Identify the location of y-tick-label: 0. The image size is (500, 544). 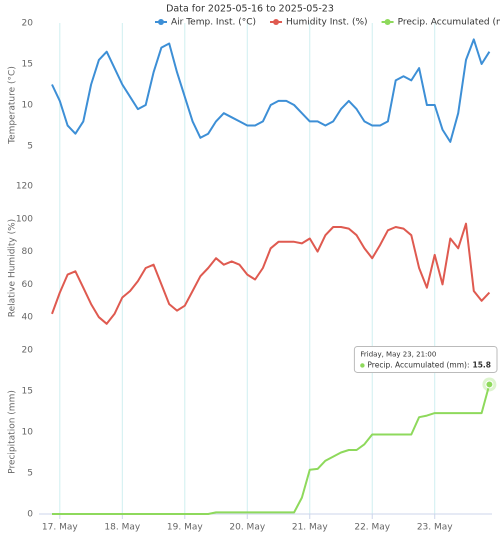
(30, 515).